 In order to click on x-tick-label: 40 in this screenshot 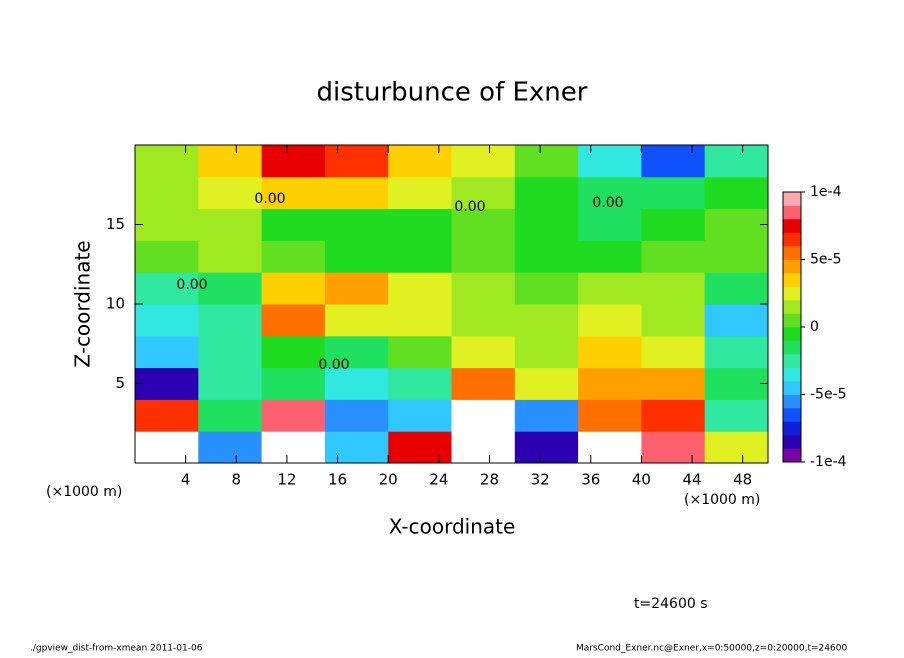, I will do `click(641, 480)`.